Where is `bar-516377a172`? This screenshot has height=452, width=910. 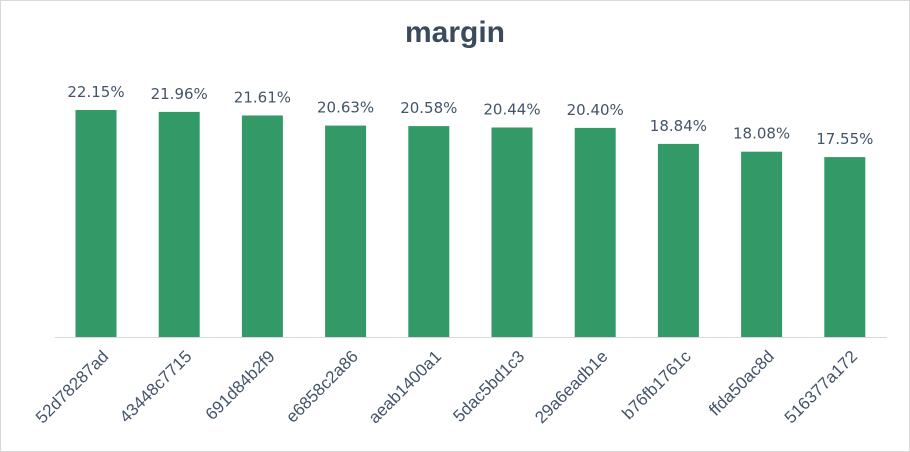 bar-516377a172 is located at coordinates (845, 247).